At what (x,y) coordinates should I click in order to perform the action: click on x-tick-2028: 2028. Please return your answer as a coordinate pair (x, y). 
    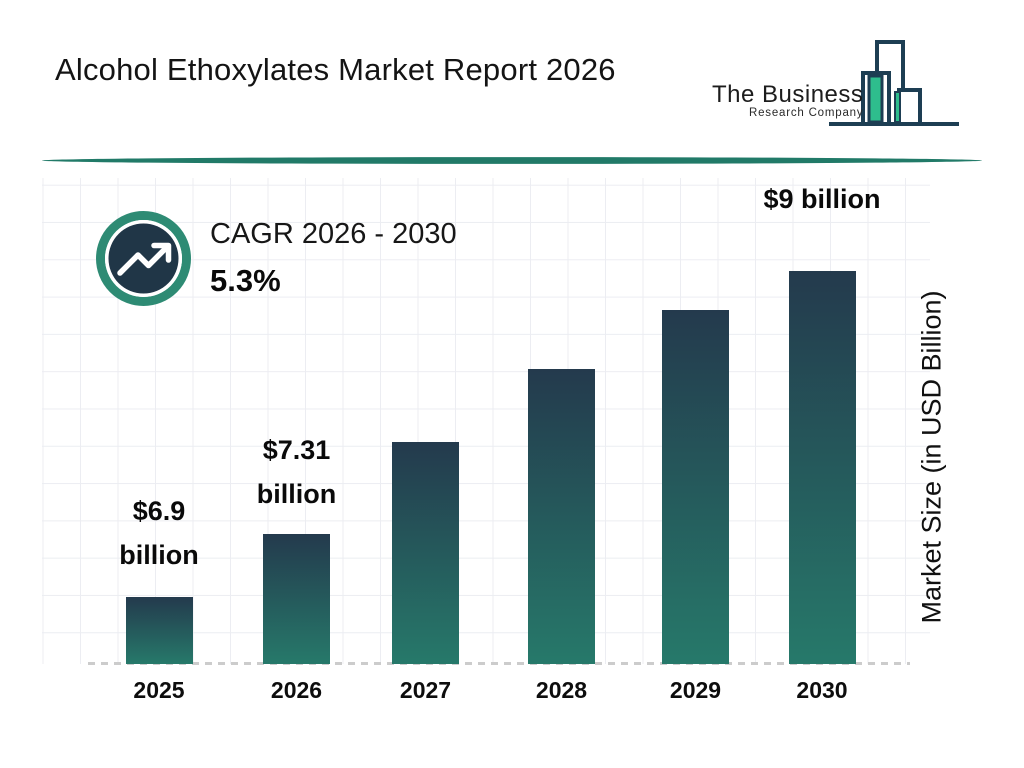
    Looking at the image, I should click on (561, 690).